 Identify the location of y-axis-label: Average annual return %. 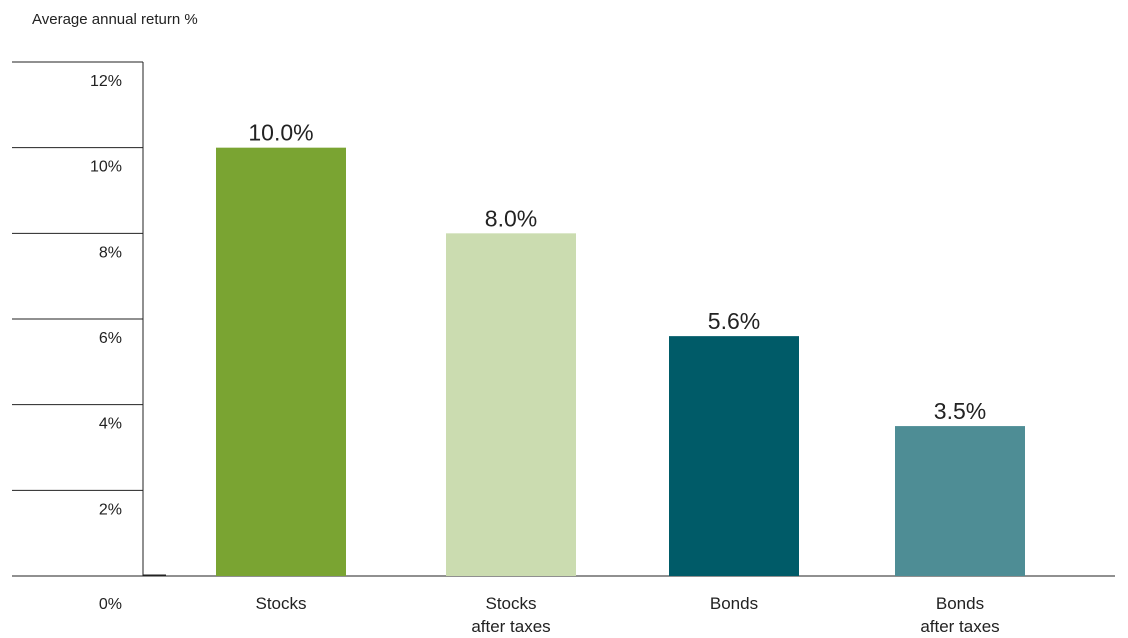
(115, 19).